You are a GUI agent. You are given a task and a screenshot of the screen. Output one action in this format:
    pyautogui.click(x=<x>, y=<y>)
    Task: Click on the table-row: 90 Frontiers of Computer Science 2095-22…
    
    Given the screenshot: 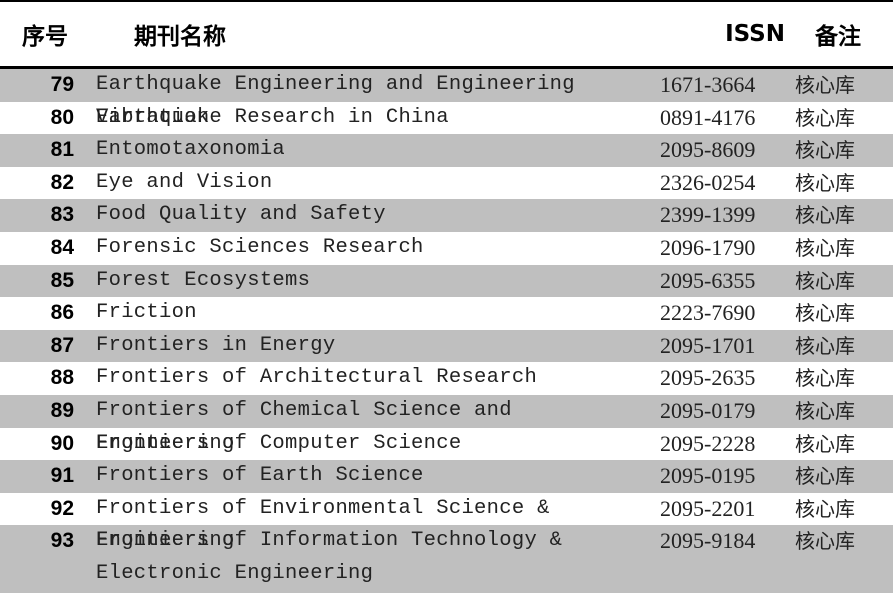 What is the action you would take?
    pyautogui.click(x=446, y=444)
    